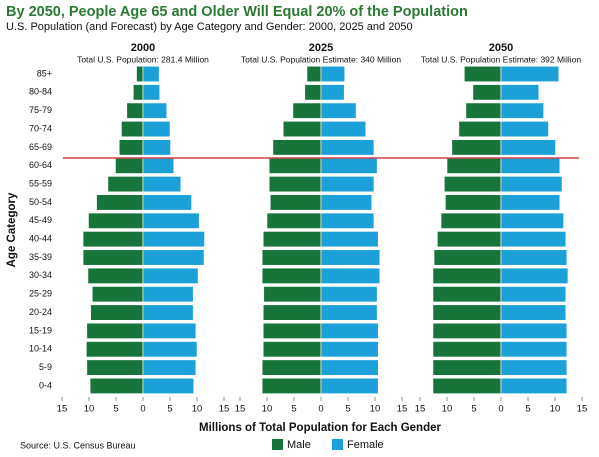 The height and width of the screenshot is (457, 599). Describe the element at coordinates (299, 445) in the screenshot. I see `legend-label: Male` at that location.